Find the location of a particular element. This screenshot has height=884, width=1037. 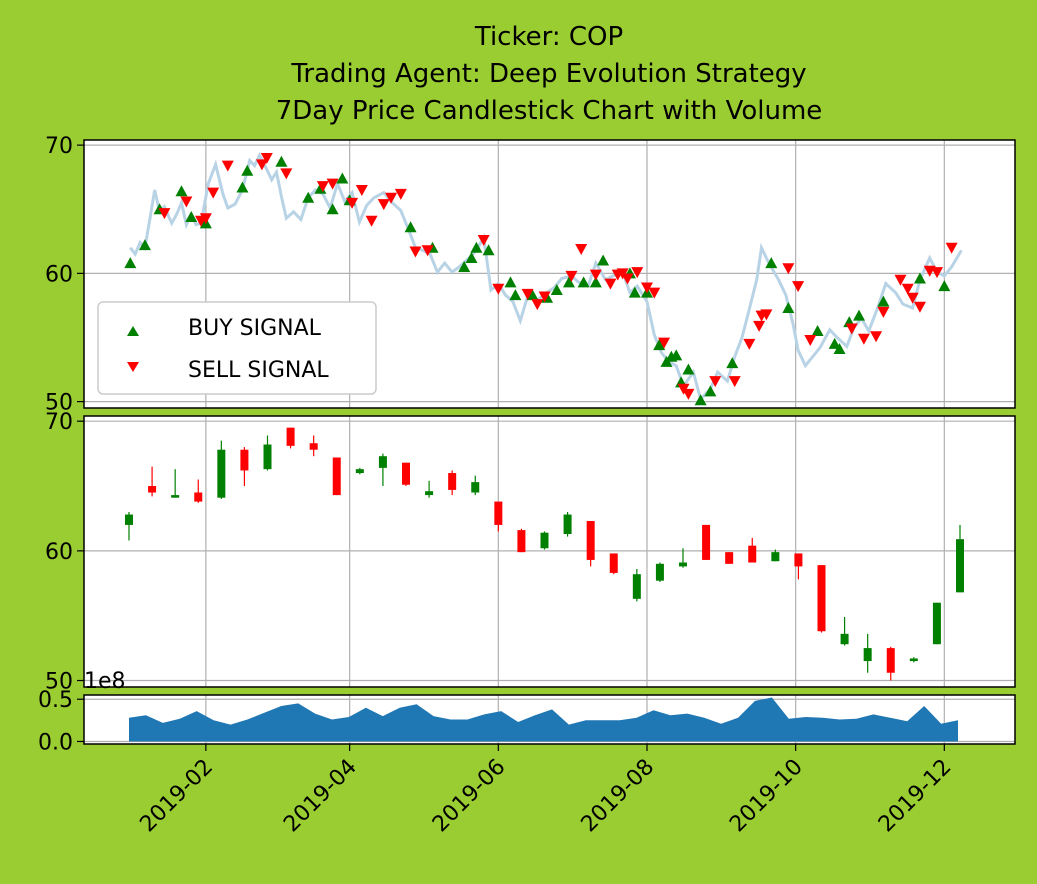

x-tick-label: 2019-04 is located at coordinates (320, 796).